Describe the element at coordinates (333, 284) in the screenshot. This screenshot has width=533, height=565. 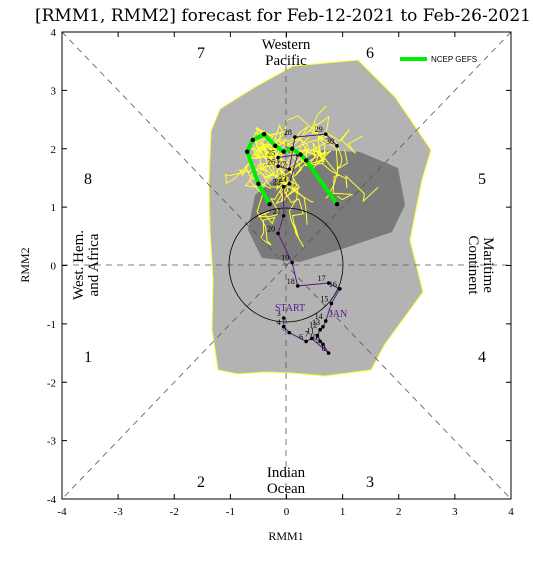
I see `observed-day-label: 16` at that location.